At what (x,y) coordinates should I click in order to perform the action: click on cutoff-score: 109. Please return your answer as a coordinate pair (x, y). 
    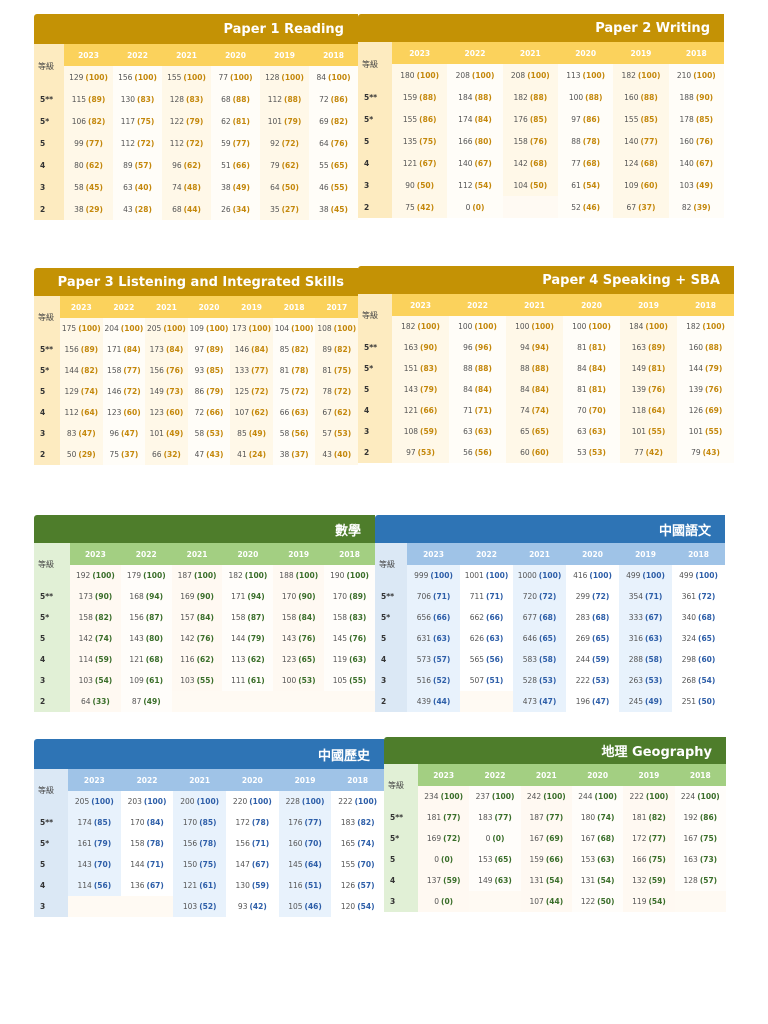
    Looking at the image, I should click on (136, 680).